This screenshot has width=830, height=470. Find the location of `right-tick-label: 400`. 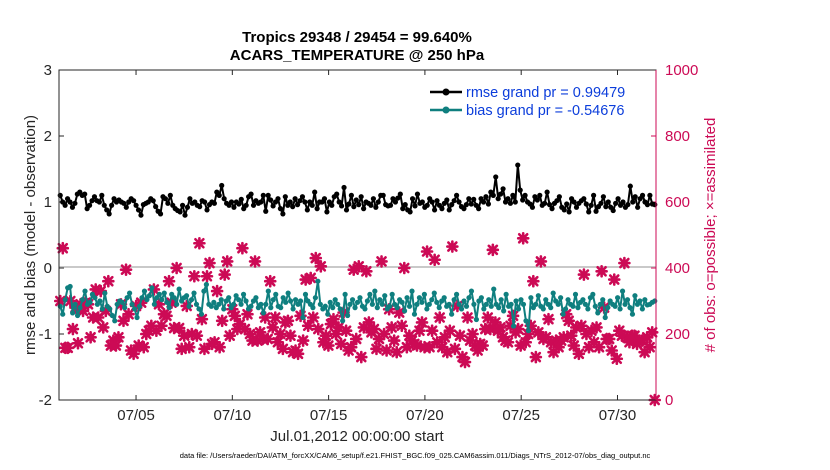

right-tick-label: 400 is located at coordinates (677, 268).